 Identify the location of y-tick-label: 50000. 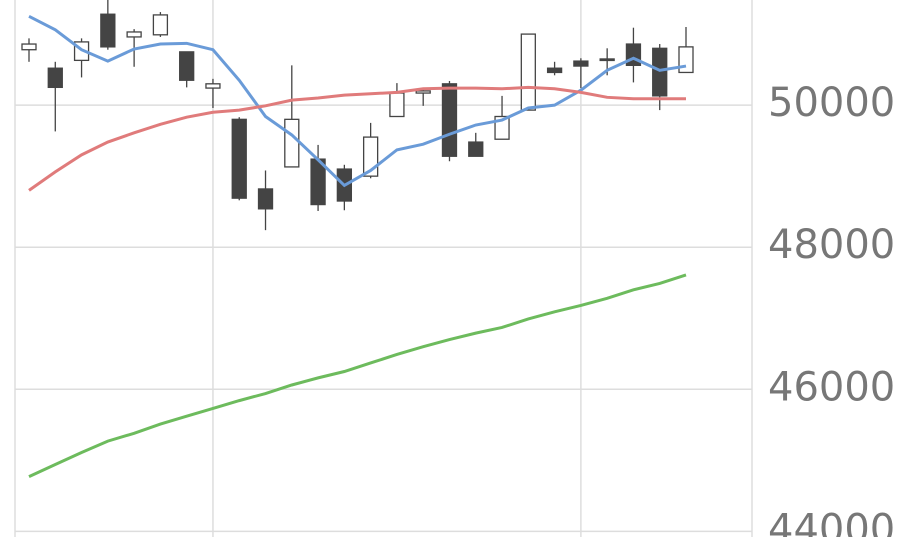
(831, 103).